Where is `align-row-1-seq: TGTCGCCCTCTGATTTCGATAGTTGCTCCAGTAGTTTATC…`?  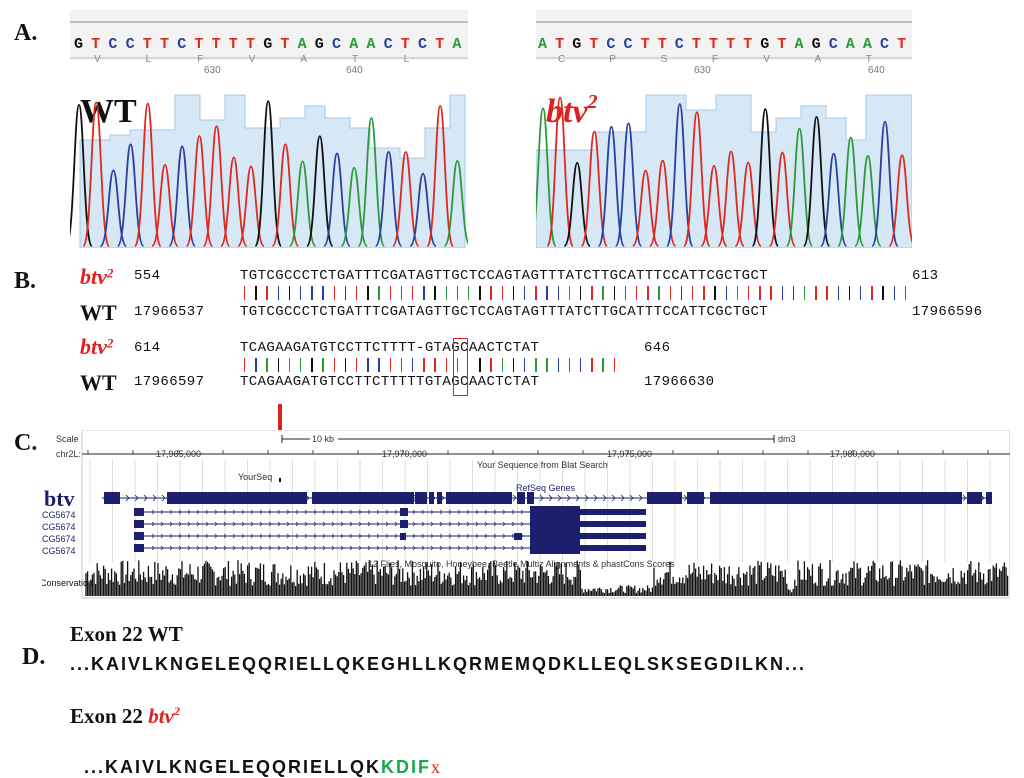 align-row-1-seq: TGTCGCCCTCTGATTTCGATAGTTGCTCCAGTAGTTTATC… is located at coordinates (504, 276).